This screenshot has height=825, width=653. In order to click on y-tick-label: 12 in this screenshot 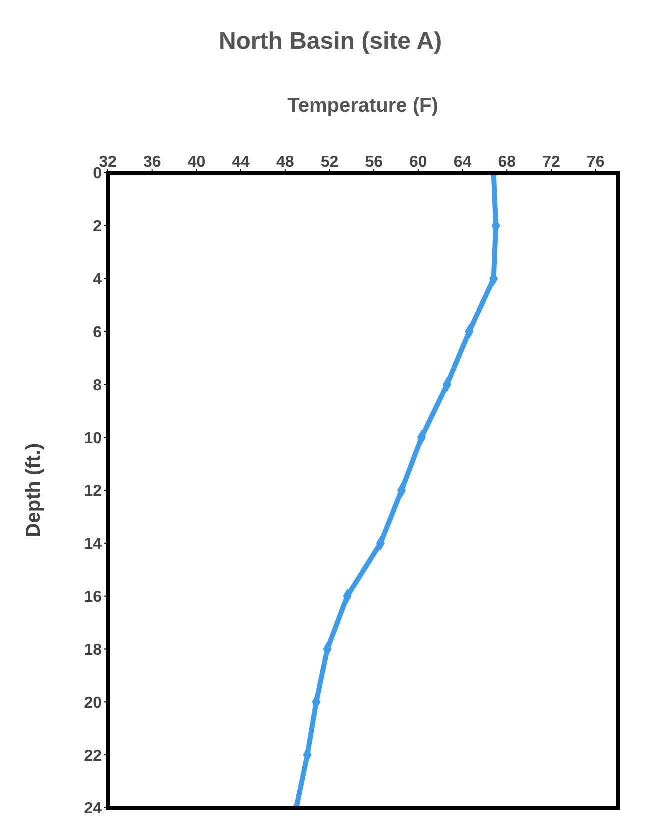, I will do `click(93, 491)`.